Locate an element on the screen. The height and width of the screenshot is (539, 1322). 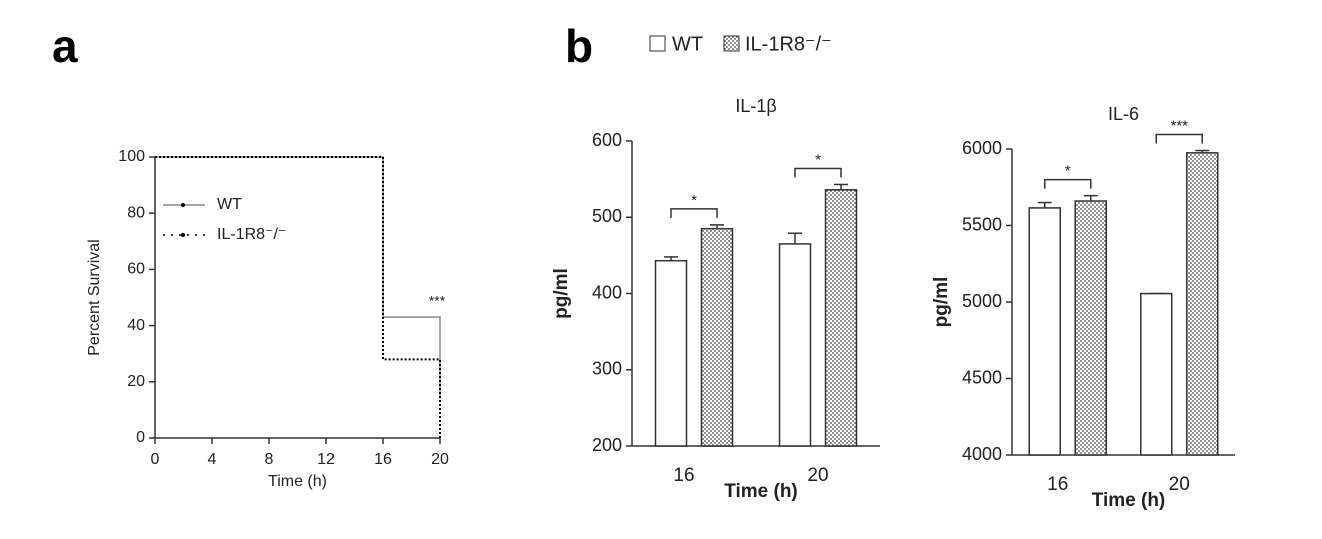
annotation: *** is located at coordinates (437, 301).